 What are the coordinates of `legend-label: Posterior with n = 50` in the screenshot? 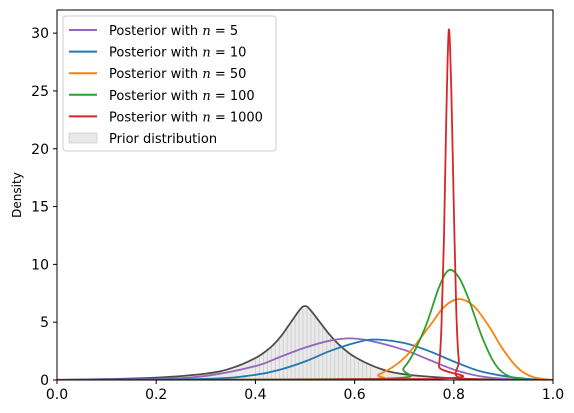 It's located at (177, 74).